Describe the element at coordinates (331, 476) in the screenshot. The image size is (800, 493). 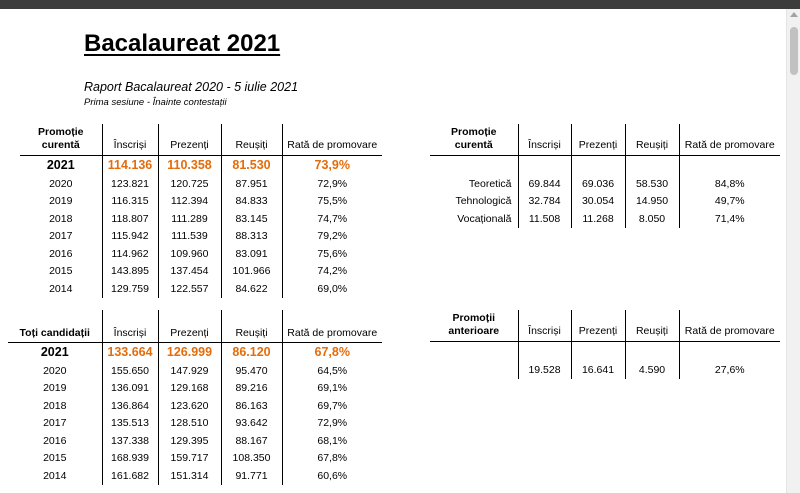
I see `value-cell: 60,6%` at that location.